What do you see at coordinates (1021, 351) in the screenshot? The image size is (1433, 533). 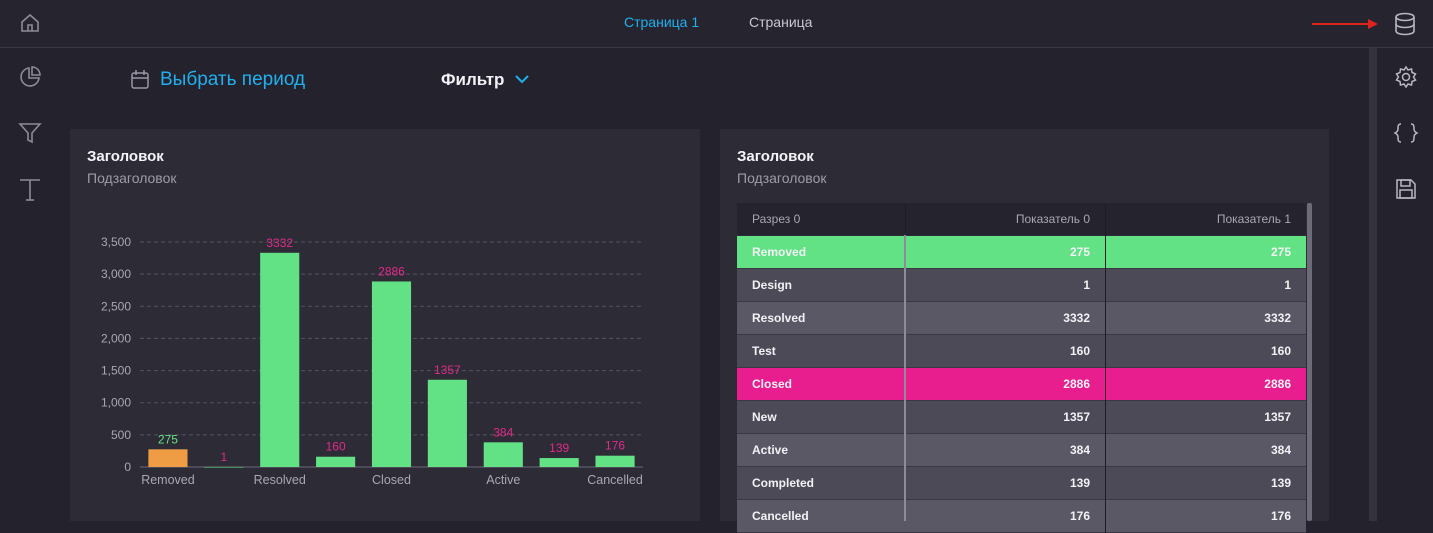 I see `table-row: Test 160 160` at bounding box center [1021, 351].